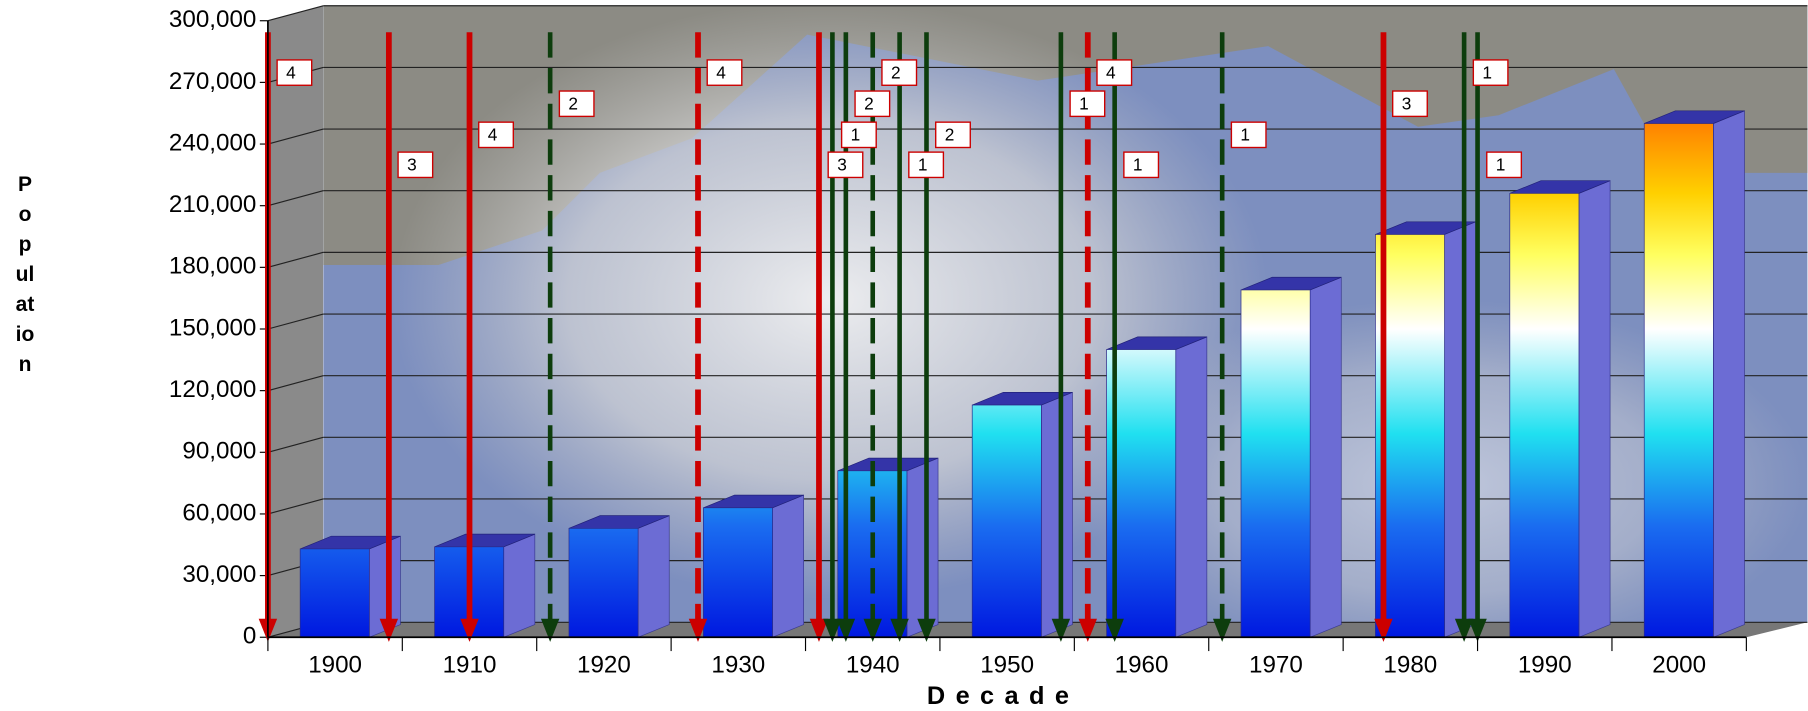  Describe the element at coordinates (335, 664) in the screenshot. I see `x-tick-label: 1900` at that location.